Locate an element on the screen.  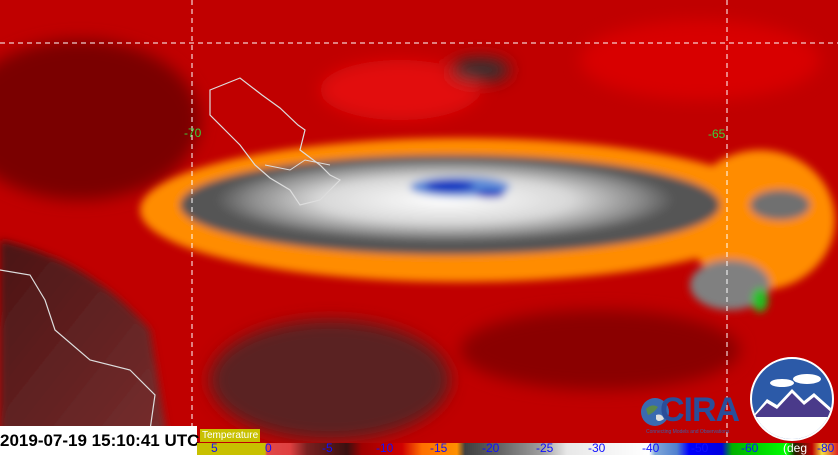
colorbar-tick: 5 is located at coordinates (214, 448).